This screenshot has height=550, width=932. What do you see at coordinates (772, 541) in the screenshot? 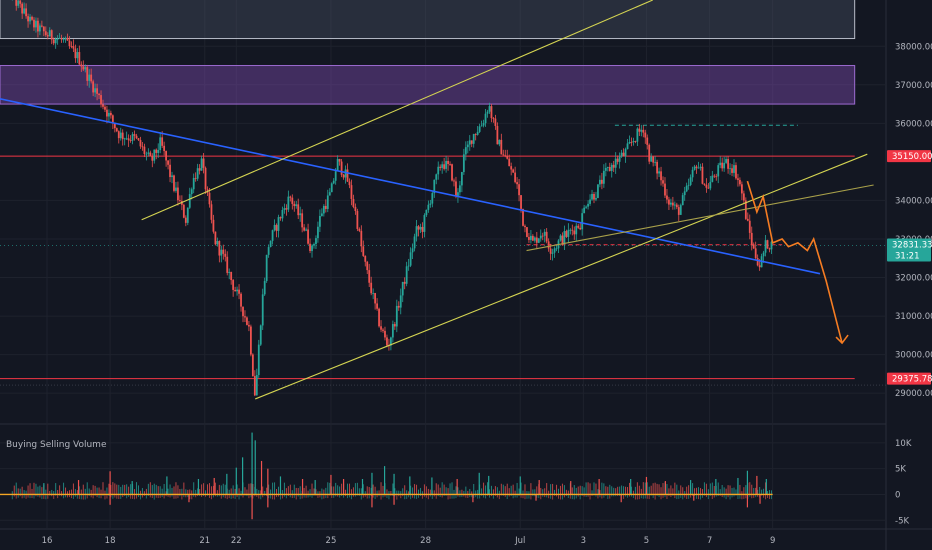
I see `time-tick-label: 9` at bounding box center [772, 541].